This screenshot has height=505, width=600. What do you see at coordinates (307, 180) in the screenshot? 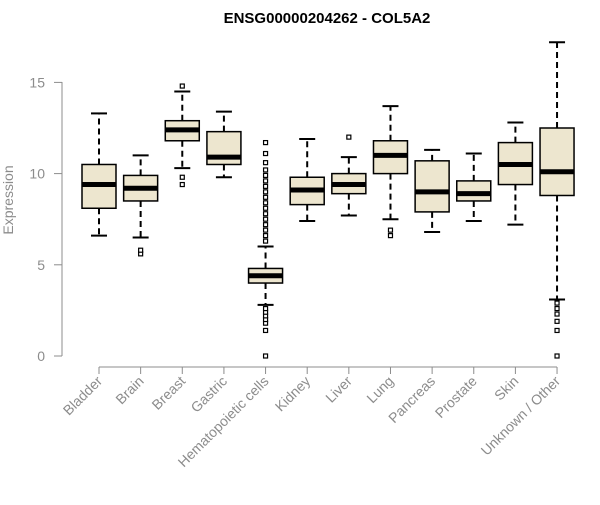
I see `box-kidney` at bounding box center [307, 180].